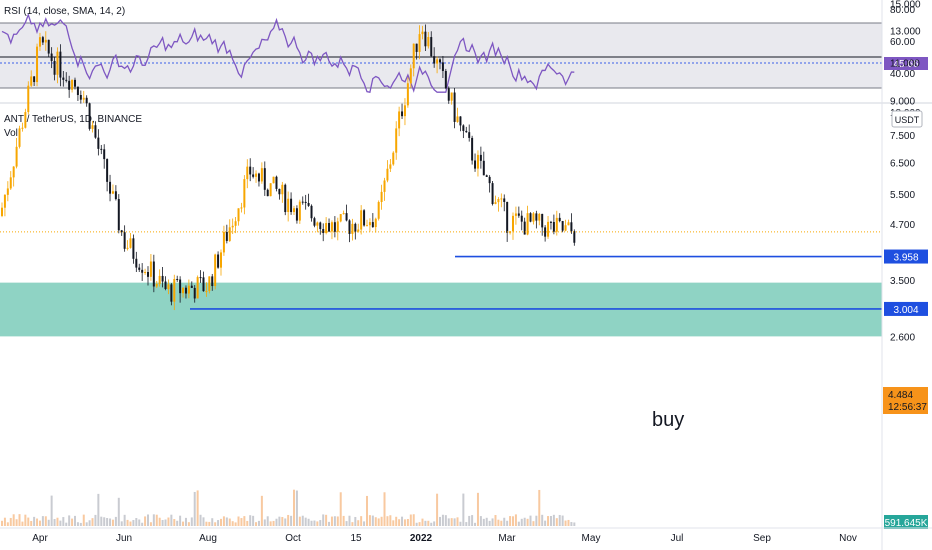 This screenshot has width=932, height=550. Describe the element at coordinates (441, 55) in the screenshot. I see `rsi-band` at that location.